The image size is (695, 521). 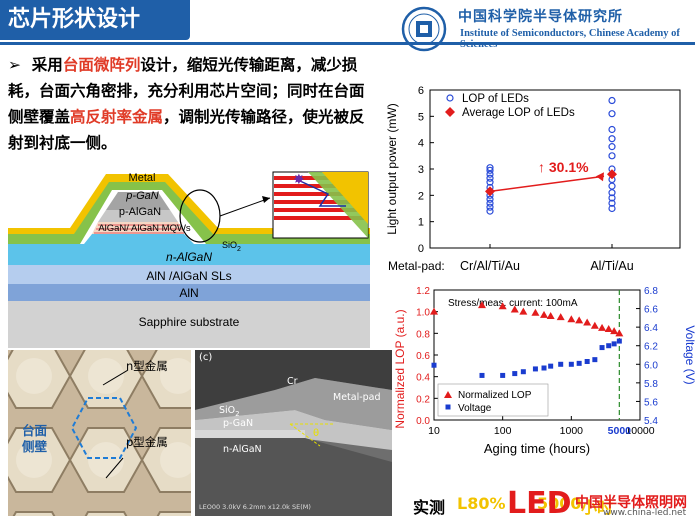 What do you see at coordinates (689, 354) in the screenshot?
I see `y2-axis-label: Voltage (V)` at bounding box center [689, 354].